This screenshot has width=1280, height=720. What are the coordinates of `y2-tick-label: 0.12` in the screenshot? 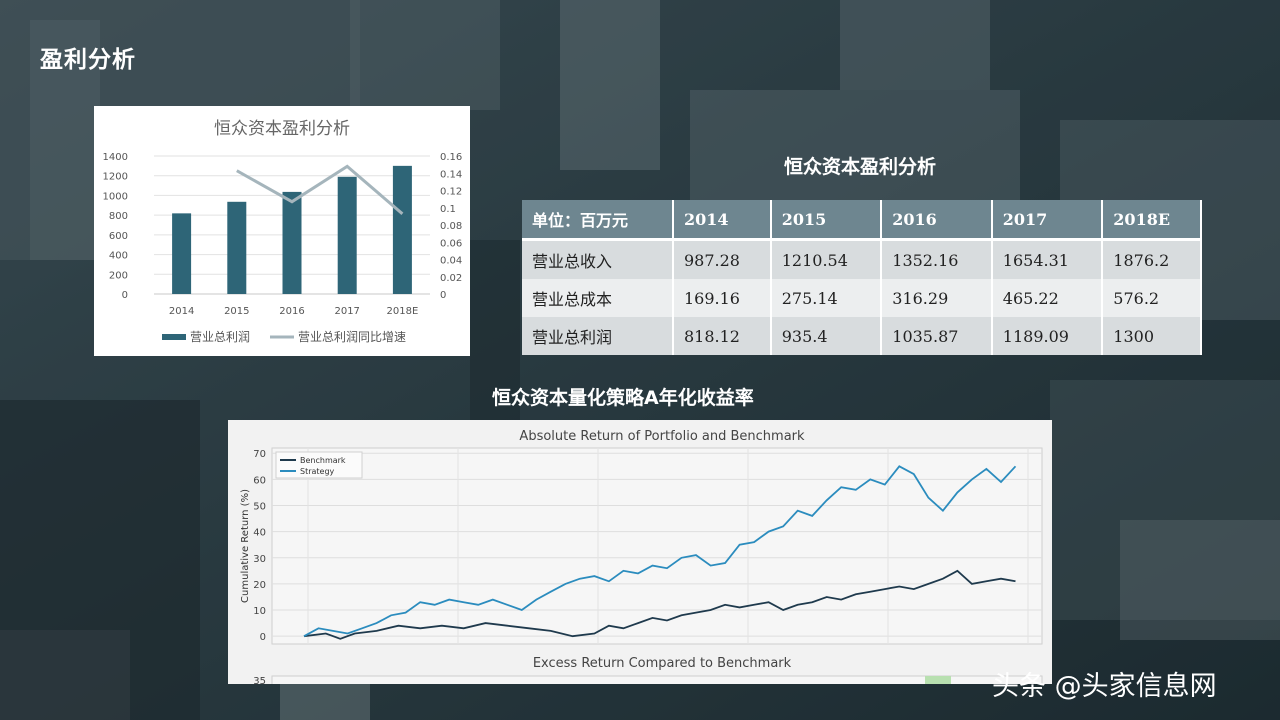 It's located at (451, 192).